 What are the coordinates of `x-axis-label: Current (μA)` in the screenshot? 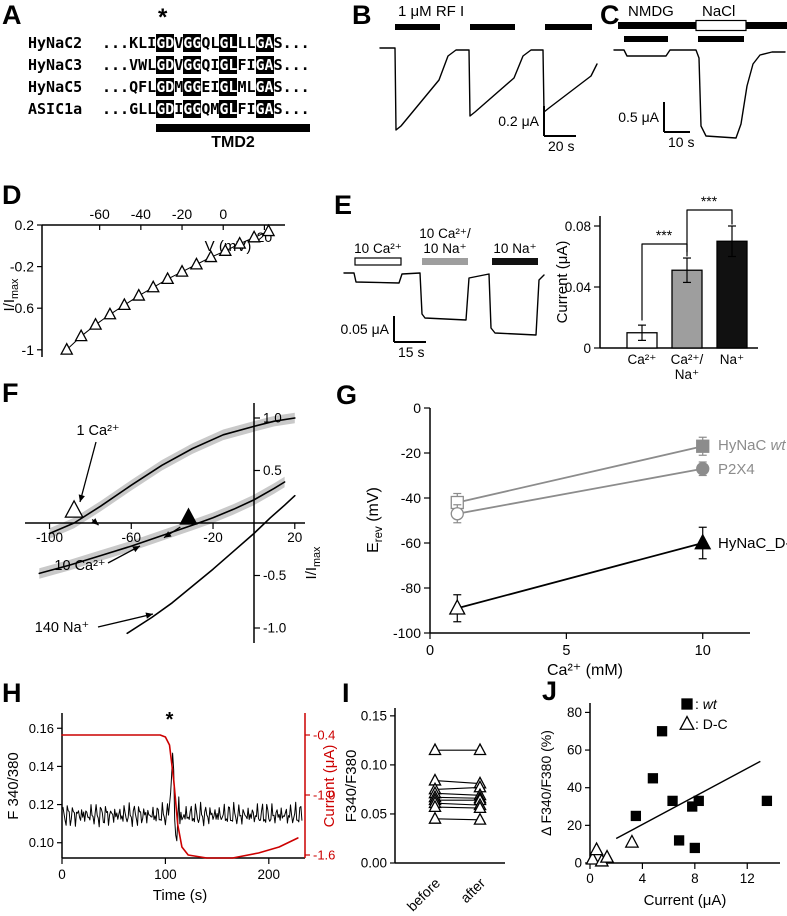 It's located at (685, 900).